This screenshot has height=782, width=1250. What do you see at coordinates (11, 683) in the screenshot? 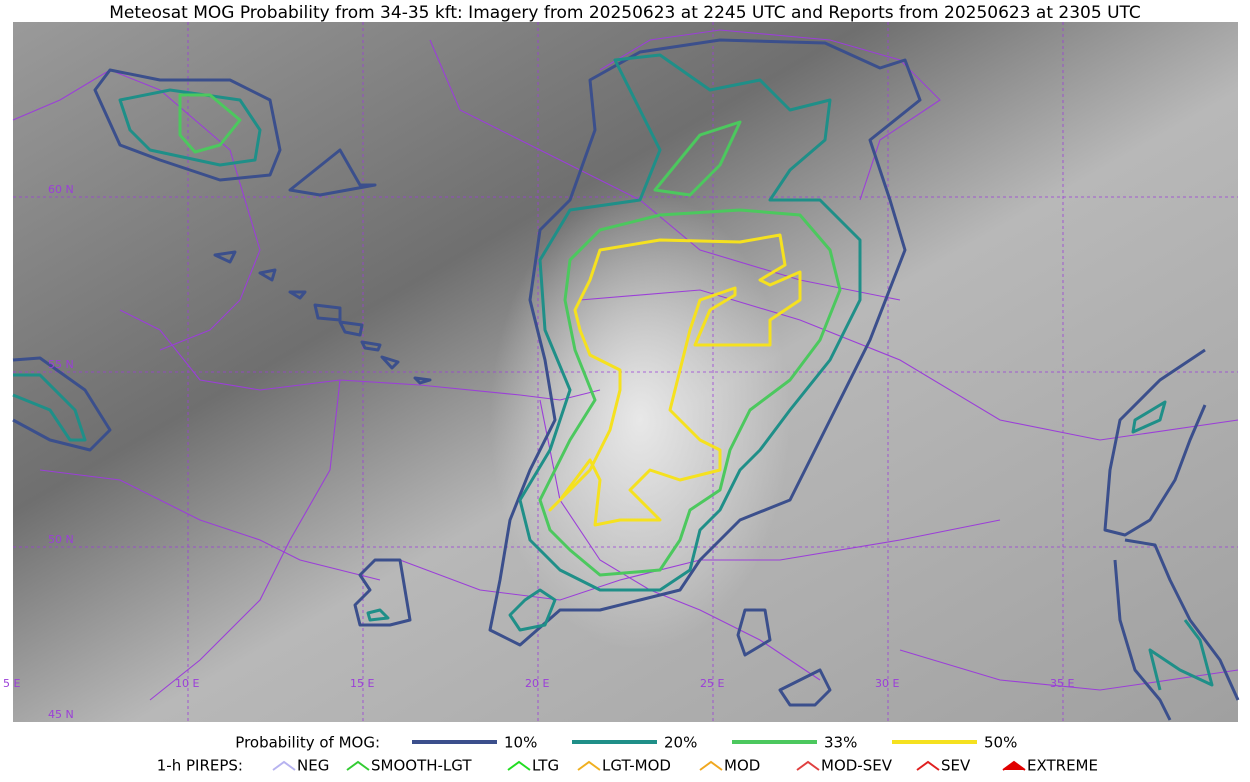
I see `lon-label: 5 E` at bounding box center [11, 683].